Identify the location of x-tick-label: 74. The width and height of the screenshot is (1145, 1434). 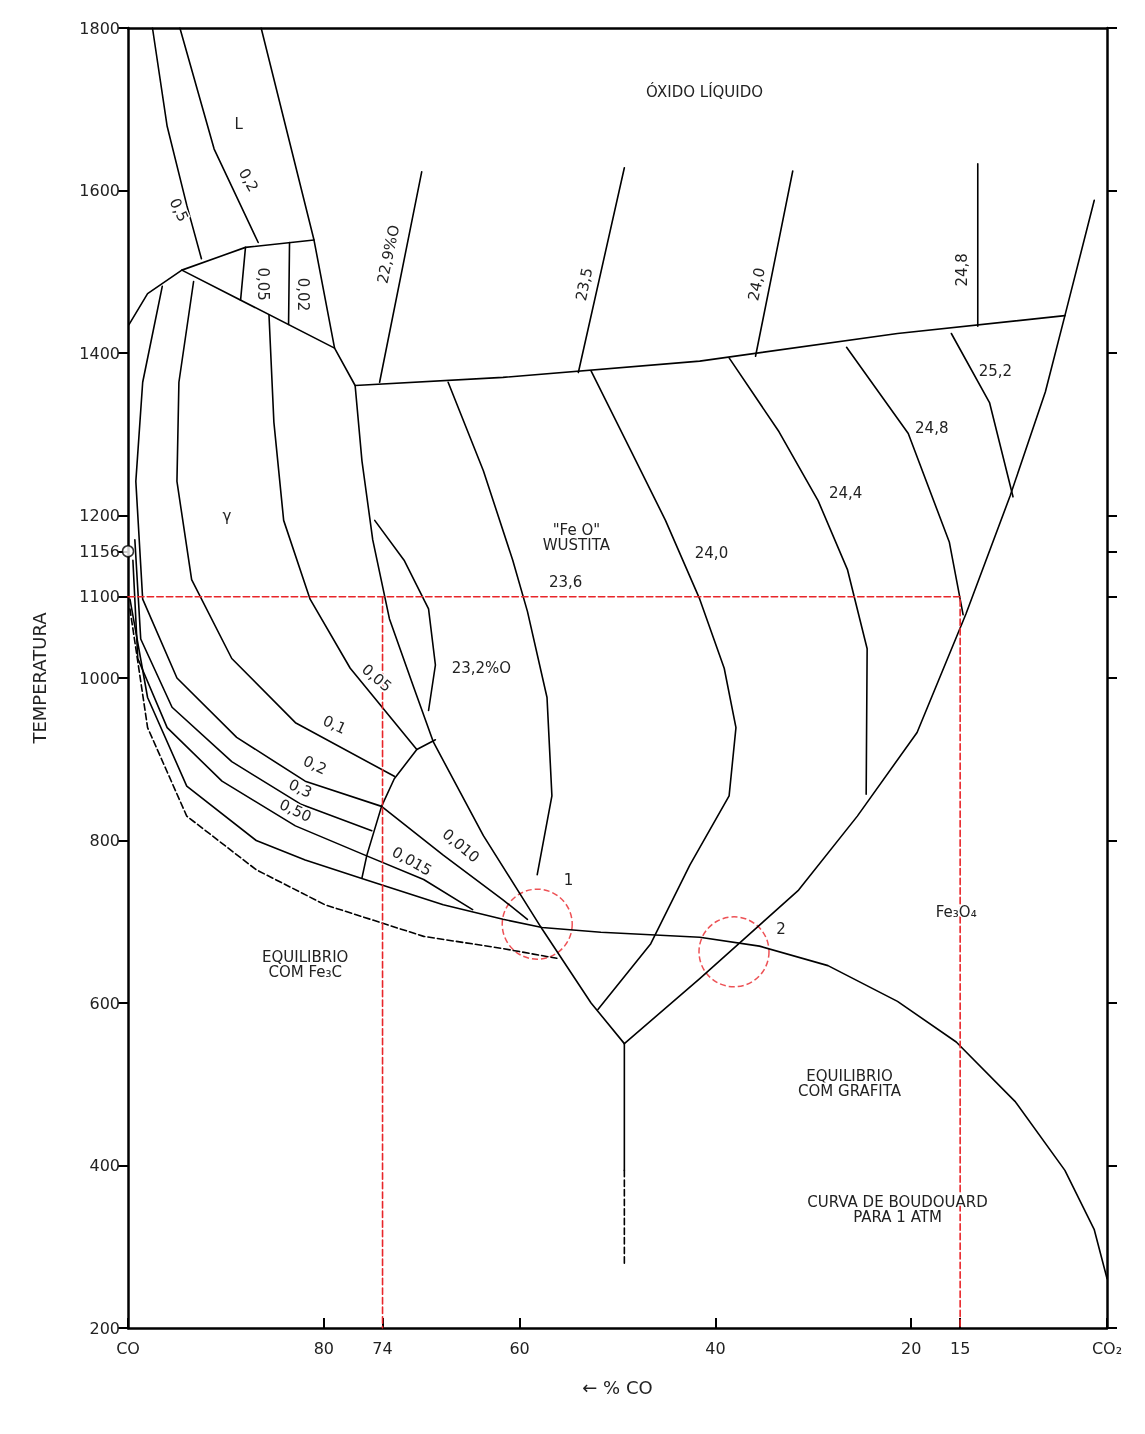
(382, 1348).